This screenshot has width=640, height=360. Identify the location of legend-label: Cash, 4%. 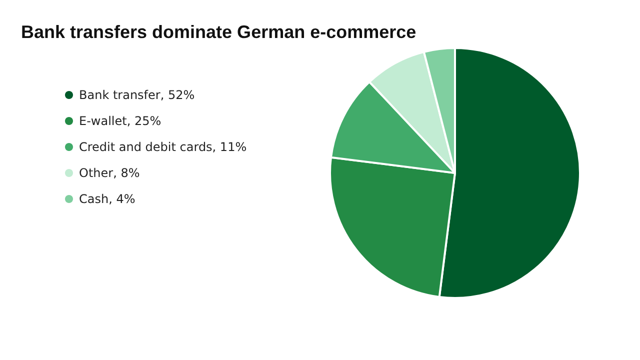
(107, 199).